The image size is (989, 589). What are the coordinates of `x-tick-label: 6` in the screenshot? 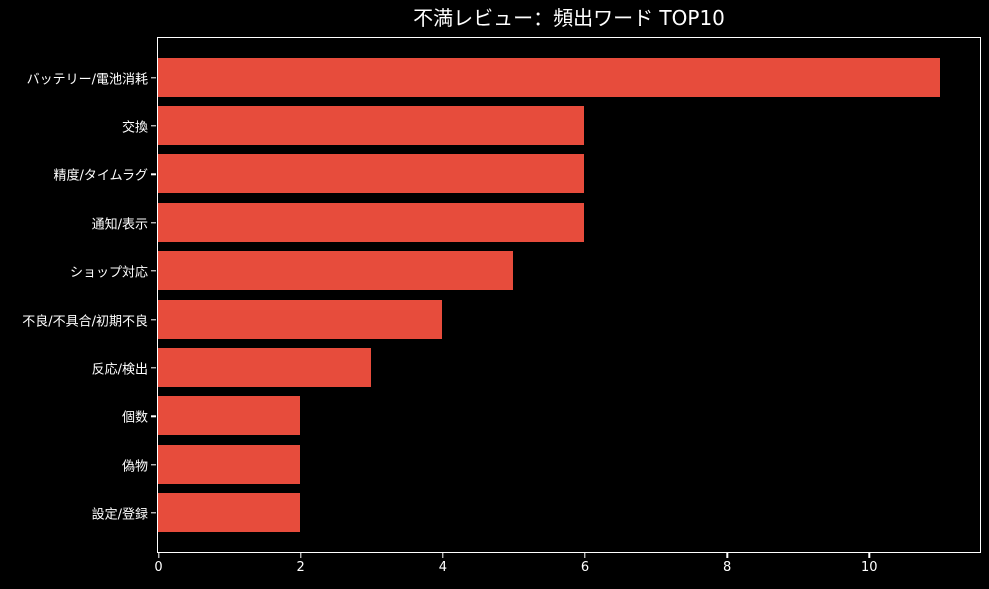 It's located at (585, 567).